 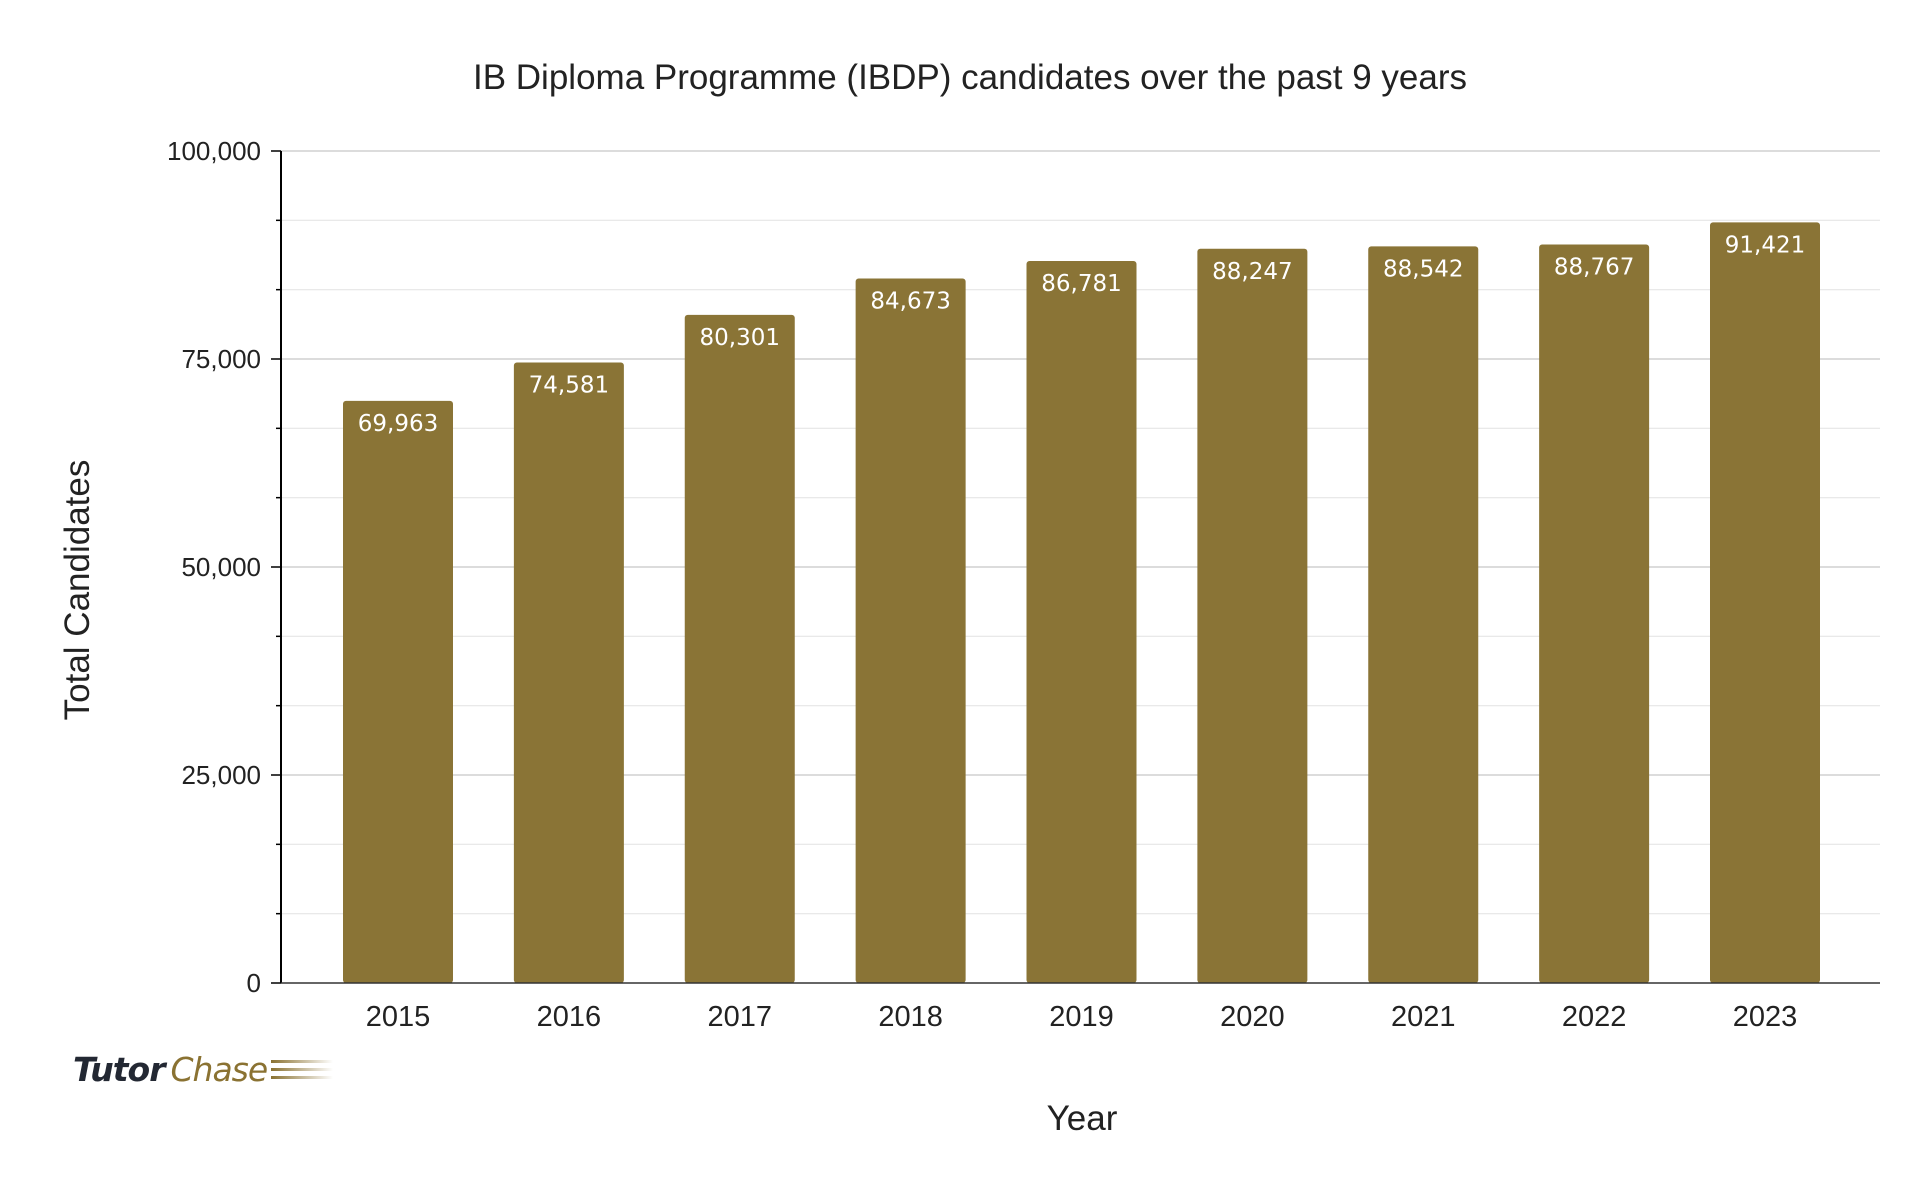 What do you see at coordinates (221, 567) in the screenshot?
I see `y-tick-label: 50,000` at bounding box center [221, 567].